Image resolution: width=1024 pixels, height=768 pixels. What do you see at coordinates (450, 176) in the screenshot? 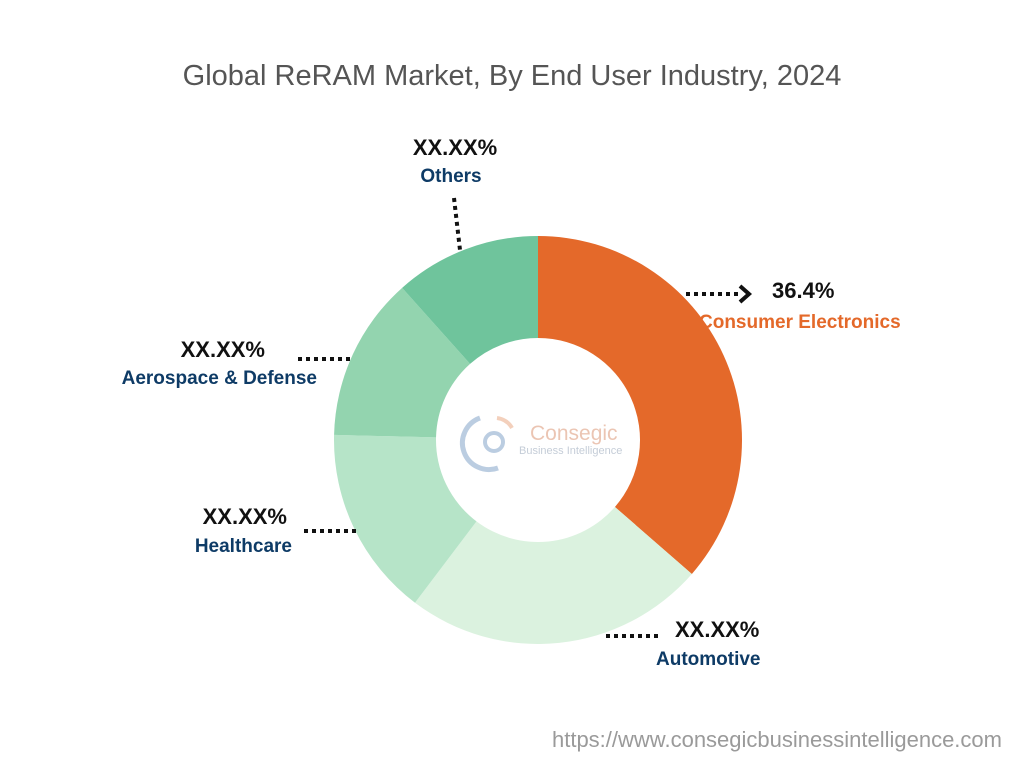
I see `category-label-others: Others` at bounding box center [450, 176].